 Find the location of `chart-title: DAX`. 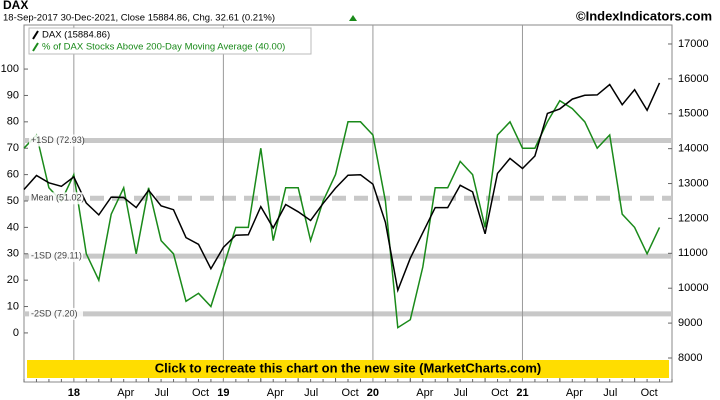

chart-title: DAX is located at coordinates (15, 6).